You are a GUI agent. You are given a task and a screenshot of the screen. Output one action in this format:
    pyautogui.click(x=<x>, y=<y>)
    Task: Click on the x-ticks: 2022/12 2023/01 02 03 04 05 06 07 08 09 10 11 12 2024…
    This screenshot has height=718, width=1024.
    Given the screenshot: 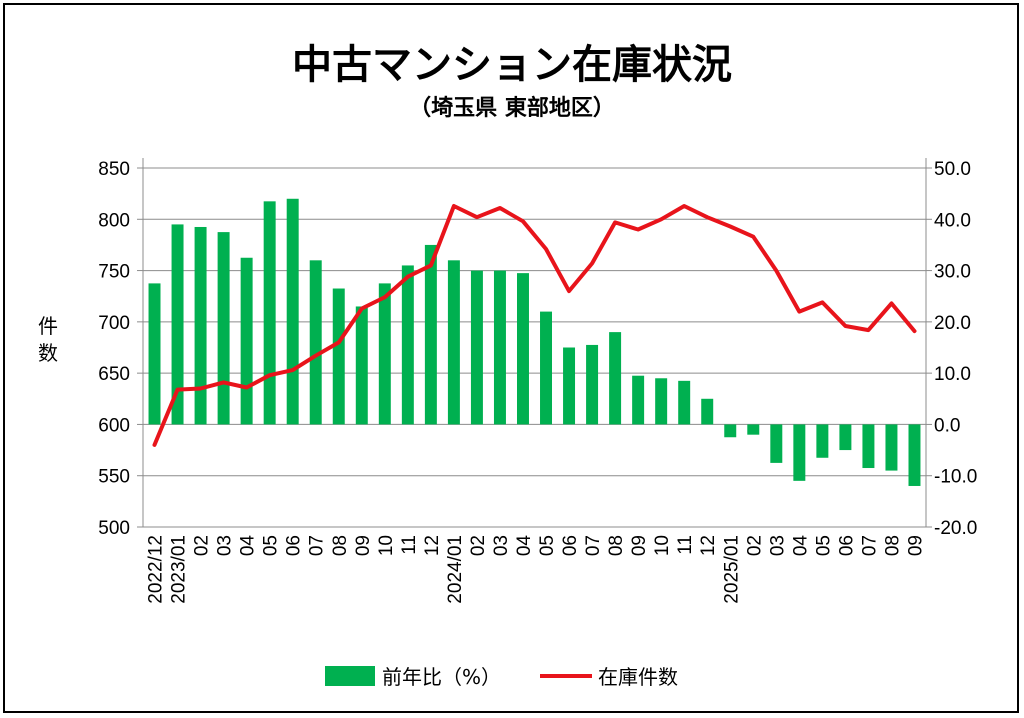 What is the action you would take?
    pyautogui.click(x=536, y=569)
    